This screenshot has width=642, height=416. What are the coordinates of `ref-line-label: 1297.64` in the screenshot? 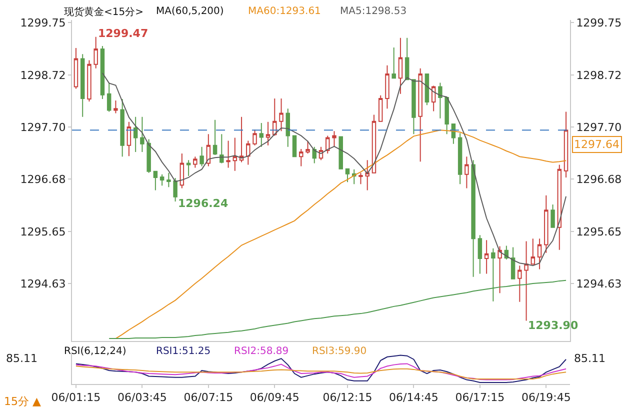 It's located at (597, 144).